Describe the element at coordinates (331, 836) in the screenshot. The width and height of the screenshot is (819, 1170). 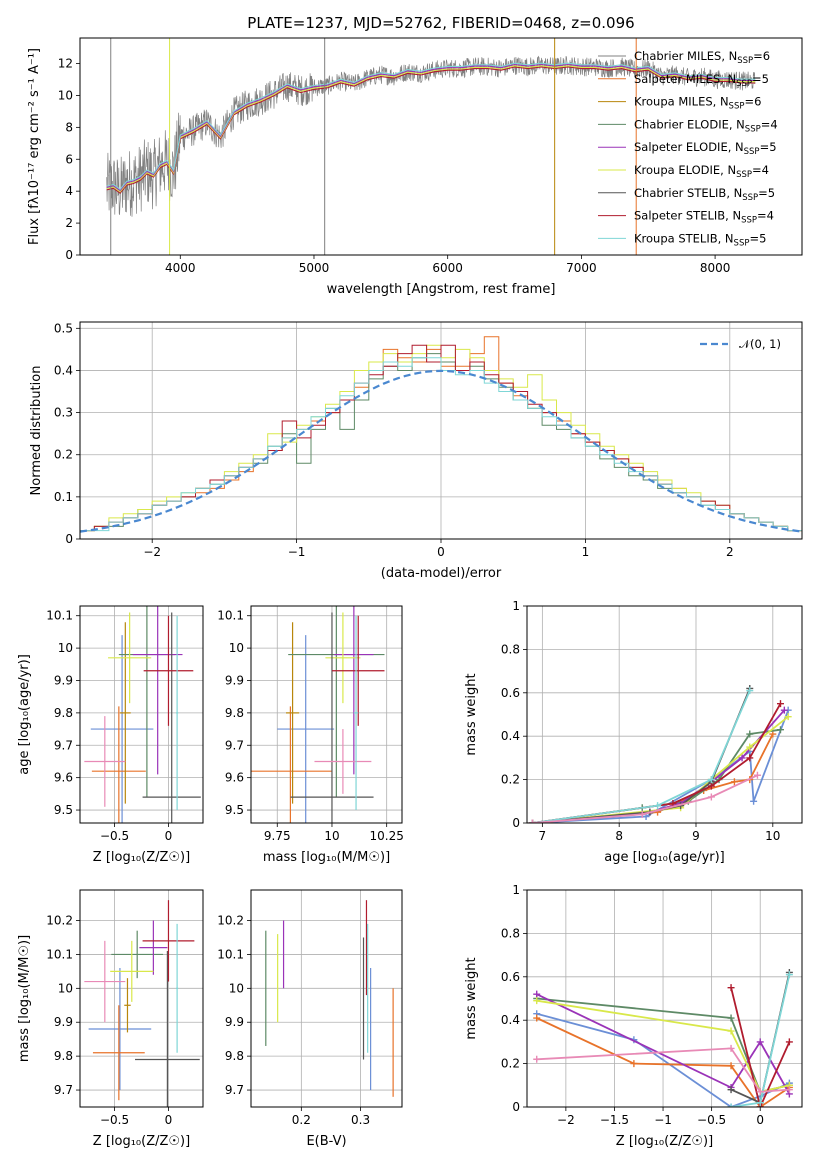
I see `x-tick-label: 10` at that location.